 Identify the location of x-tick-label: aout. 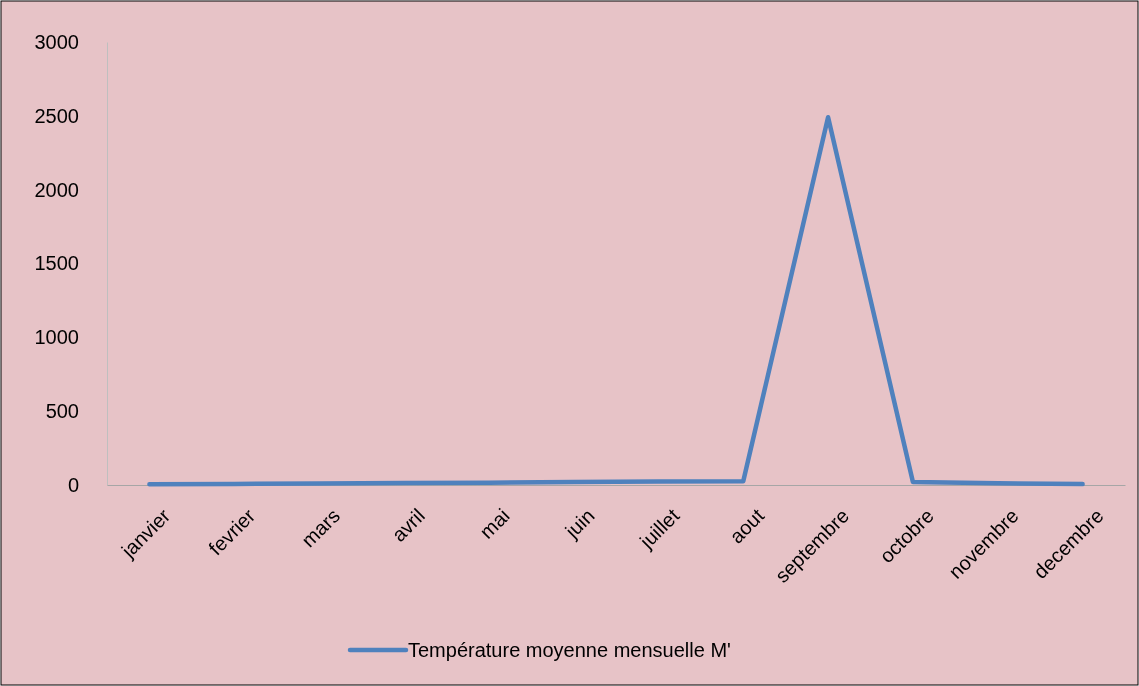
(747, 526).